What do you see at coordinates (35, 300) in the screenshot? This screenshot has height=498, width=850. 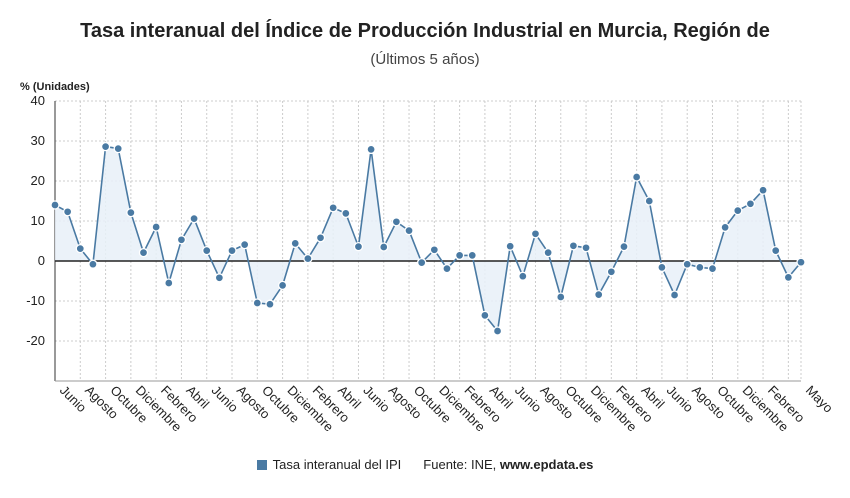 I see `y-tick-label: -10` at bounding box center [35, 300].